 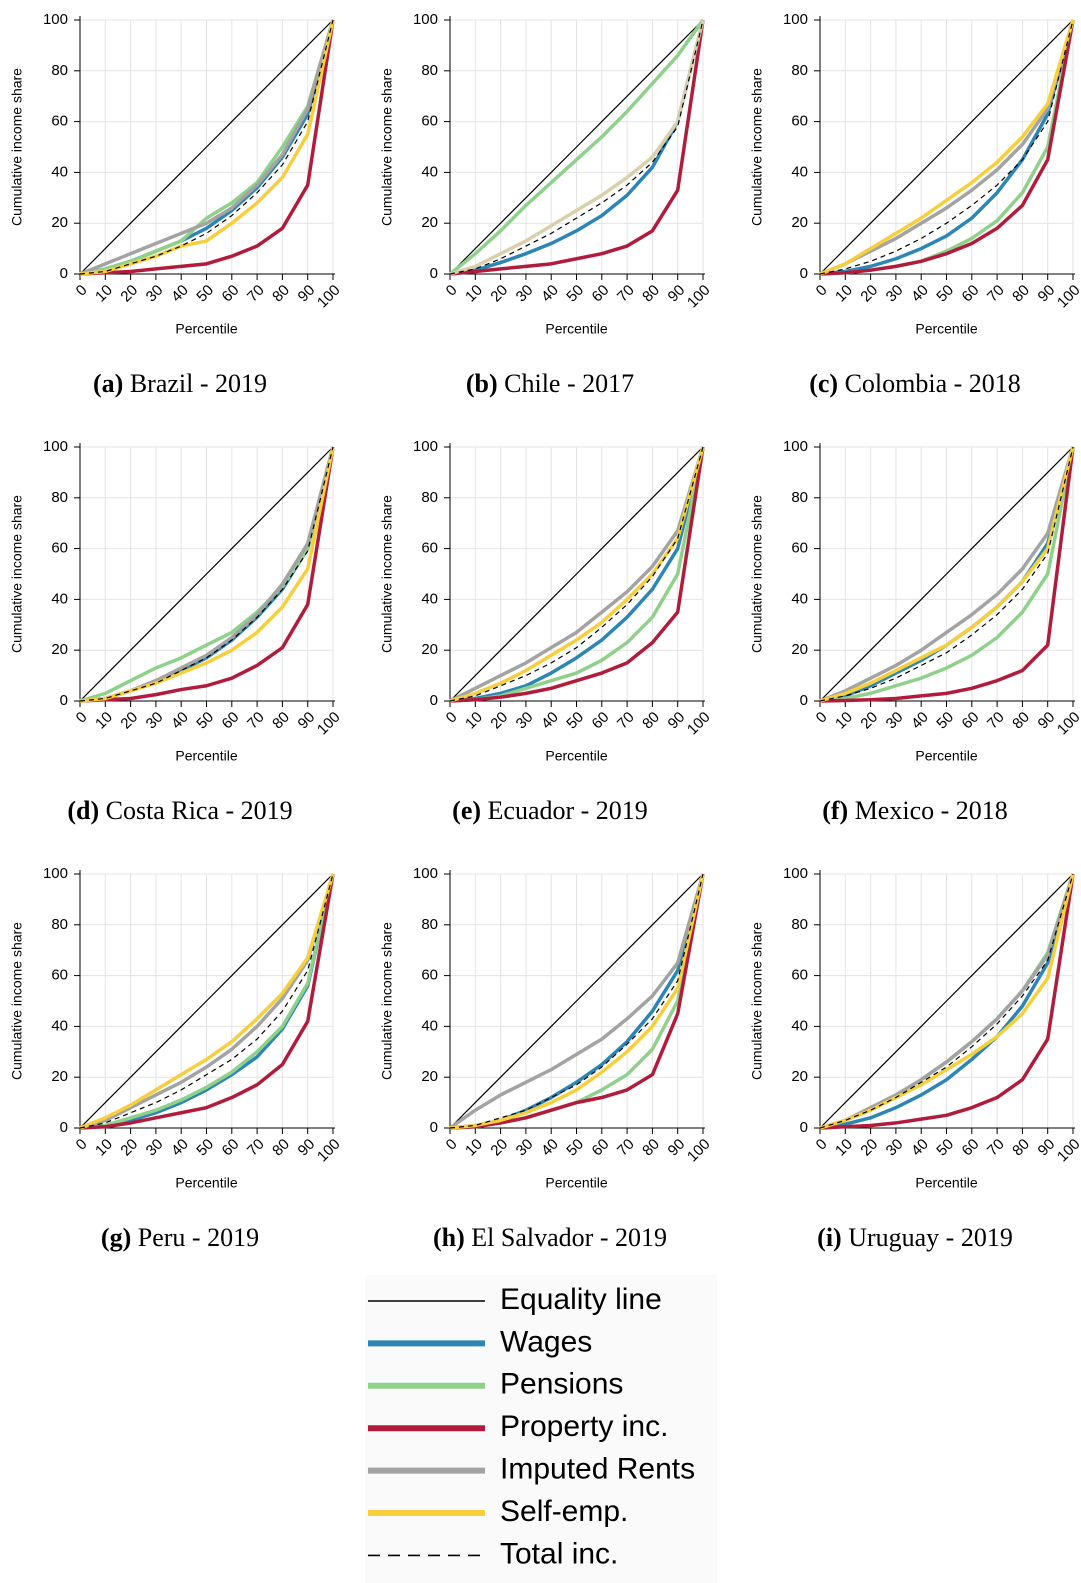 What do you see at coordinates (199, 810) in the screenshot?
I see `caption-title: Costa Rica - 2019` at bounding box center [199, 810].